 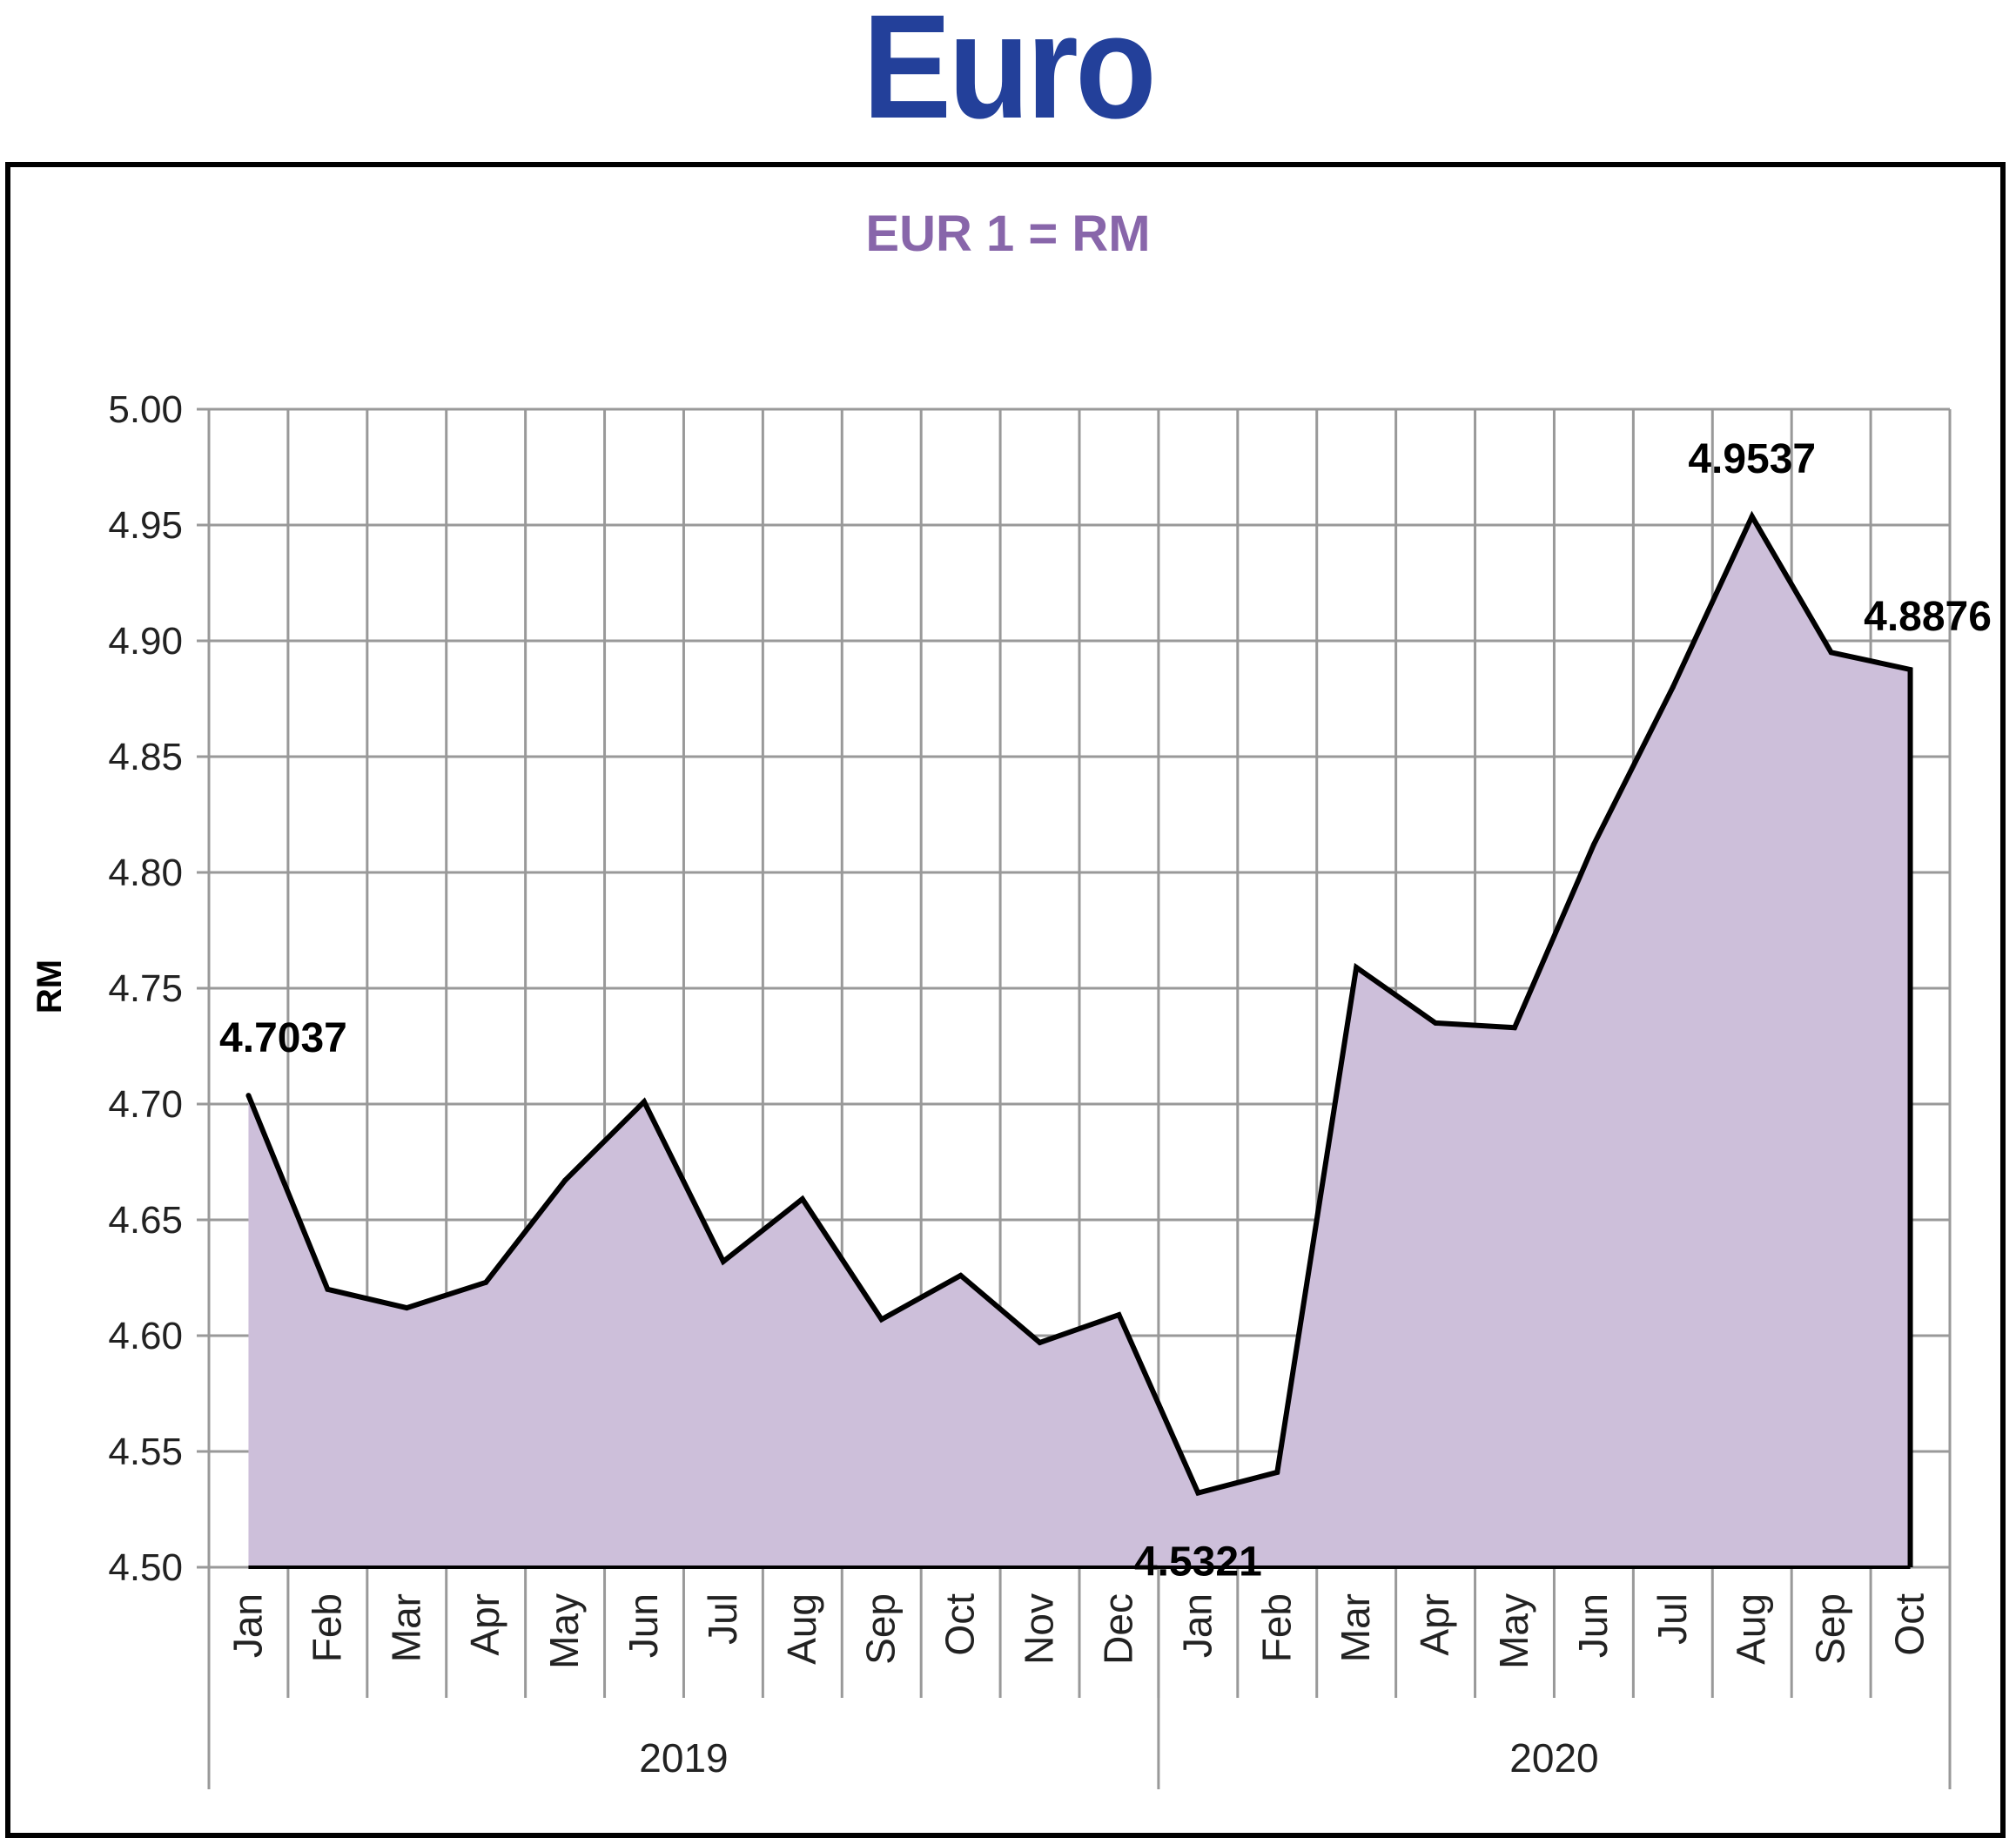 What do you see at coordinates (1009, 75) in the screenshot?
I see `page-title: Euro` at bounding box center [1009, 75].